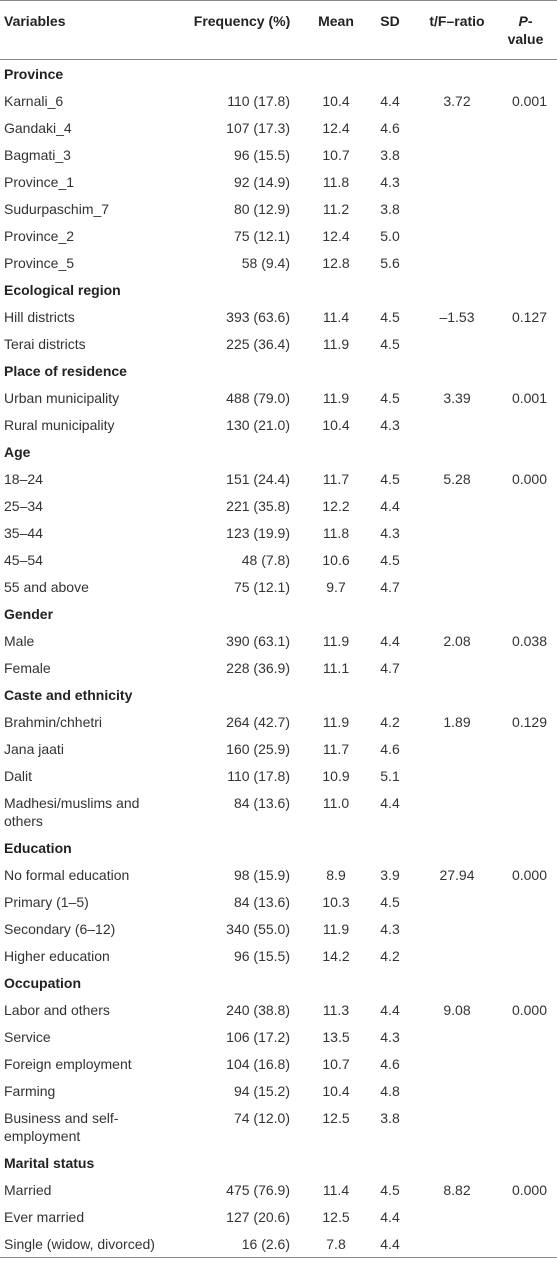  Describe the element at coordinates (278, 1216) in the screenshot. I see `data-row: Ever married 127 (20.6) 12.5 4.4` at that location.